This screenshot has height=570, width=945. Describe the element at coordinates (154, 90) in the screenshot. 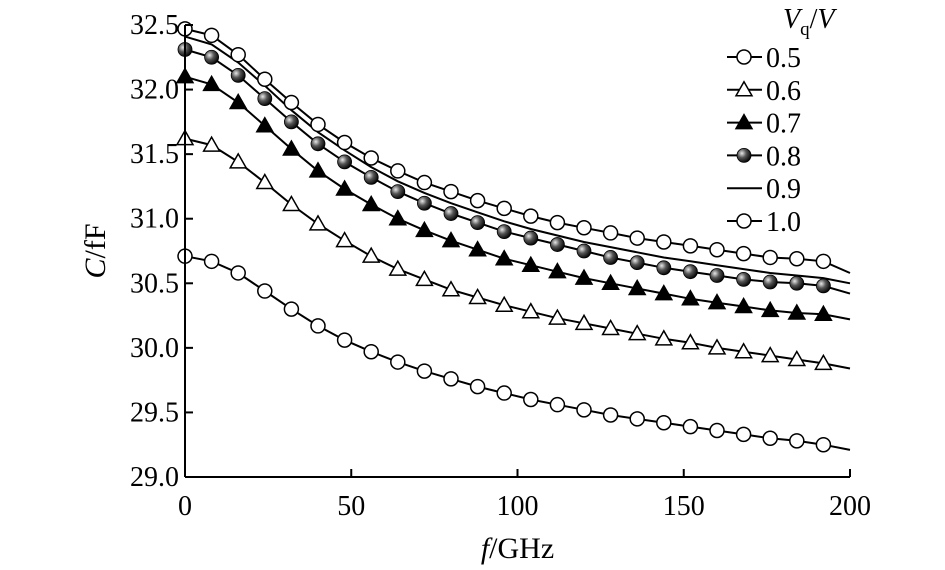

I see `y-tick-label: 32.0` at that location.